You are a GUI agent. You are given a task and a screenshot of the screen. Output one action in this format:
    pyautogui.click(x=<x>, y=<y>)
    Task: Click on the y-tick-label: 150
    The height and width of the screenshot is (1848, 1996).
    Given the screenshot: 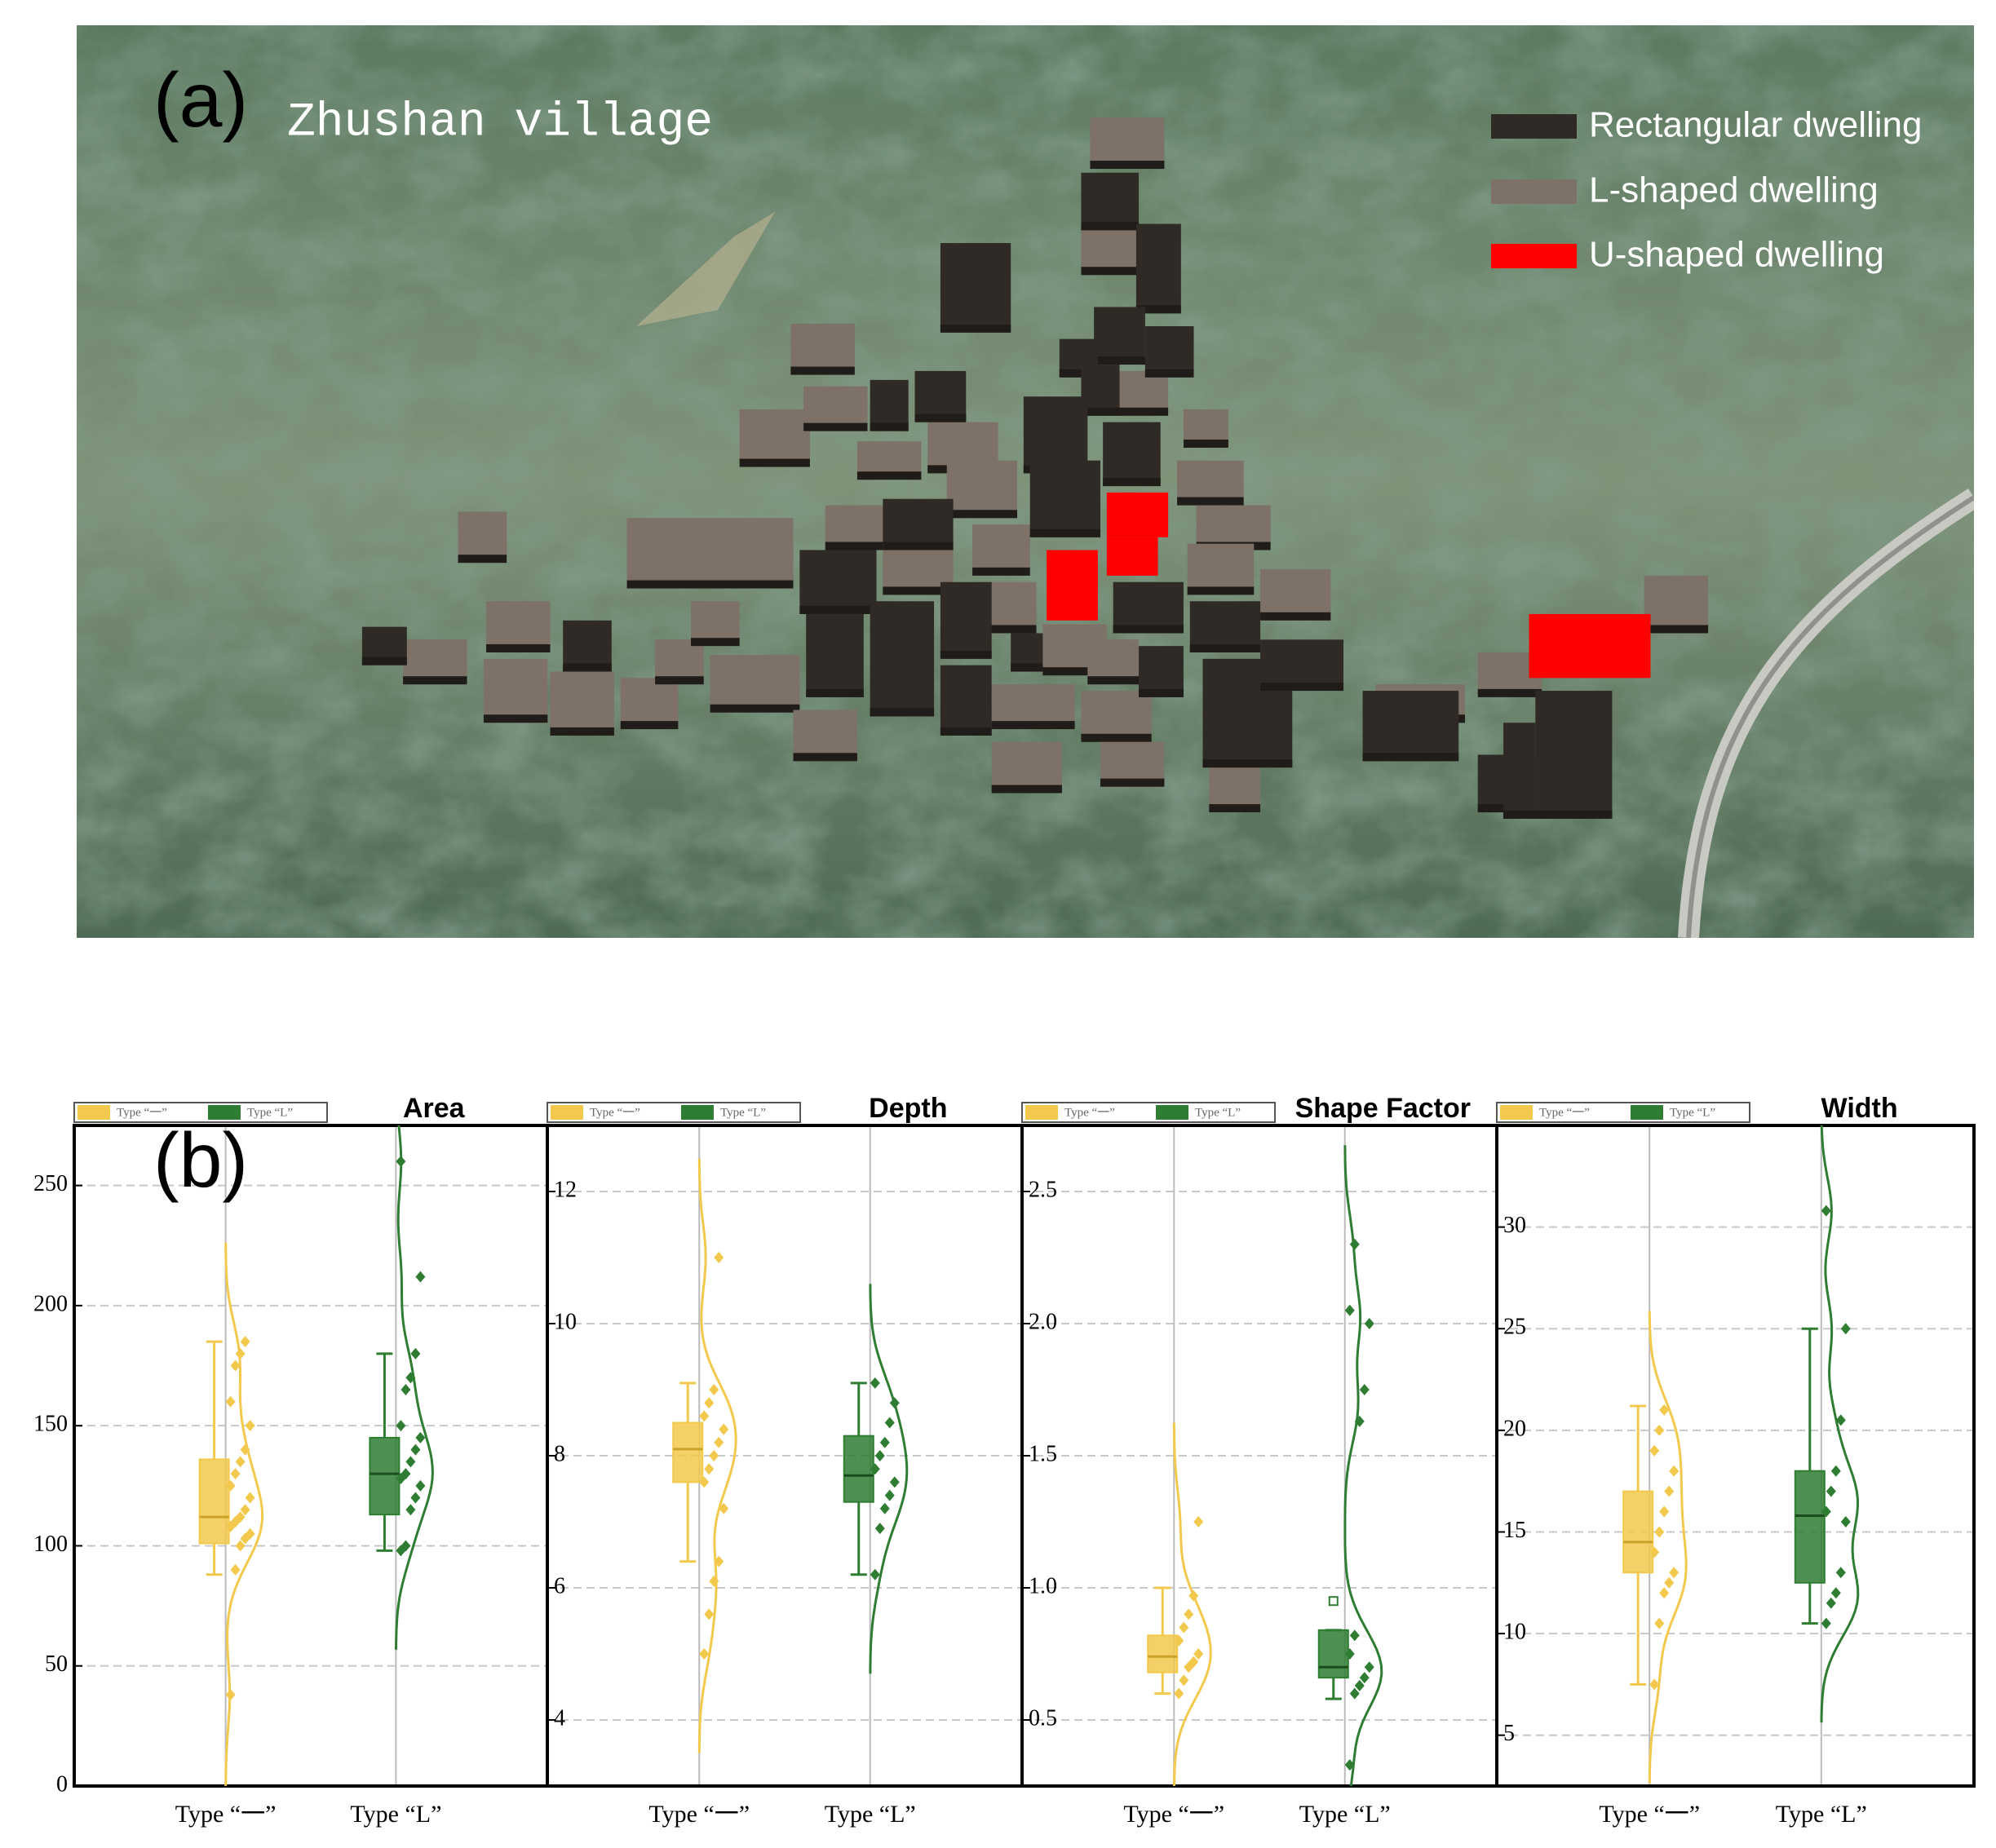 What is the action you would take?
    pyautogui.click(x=50, y=1424)
    